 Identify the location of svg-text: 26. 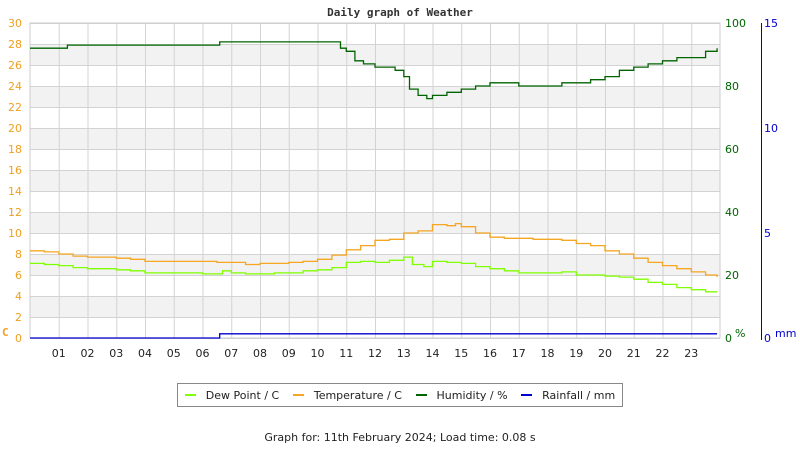
(15, 65).